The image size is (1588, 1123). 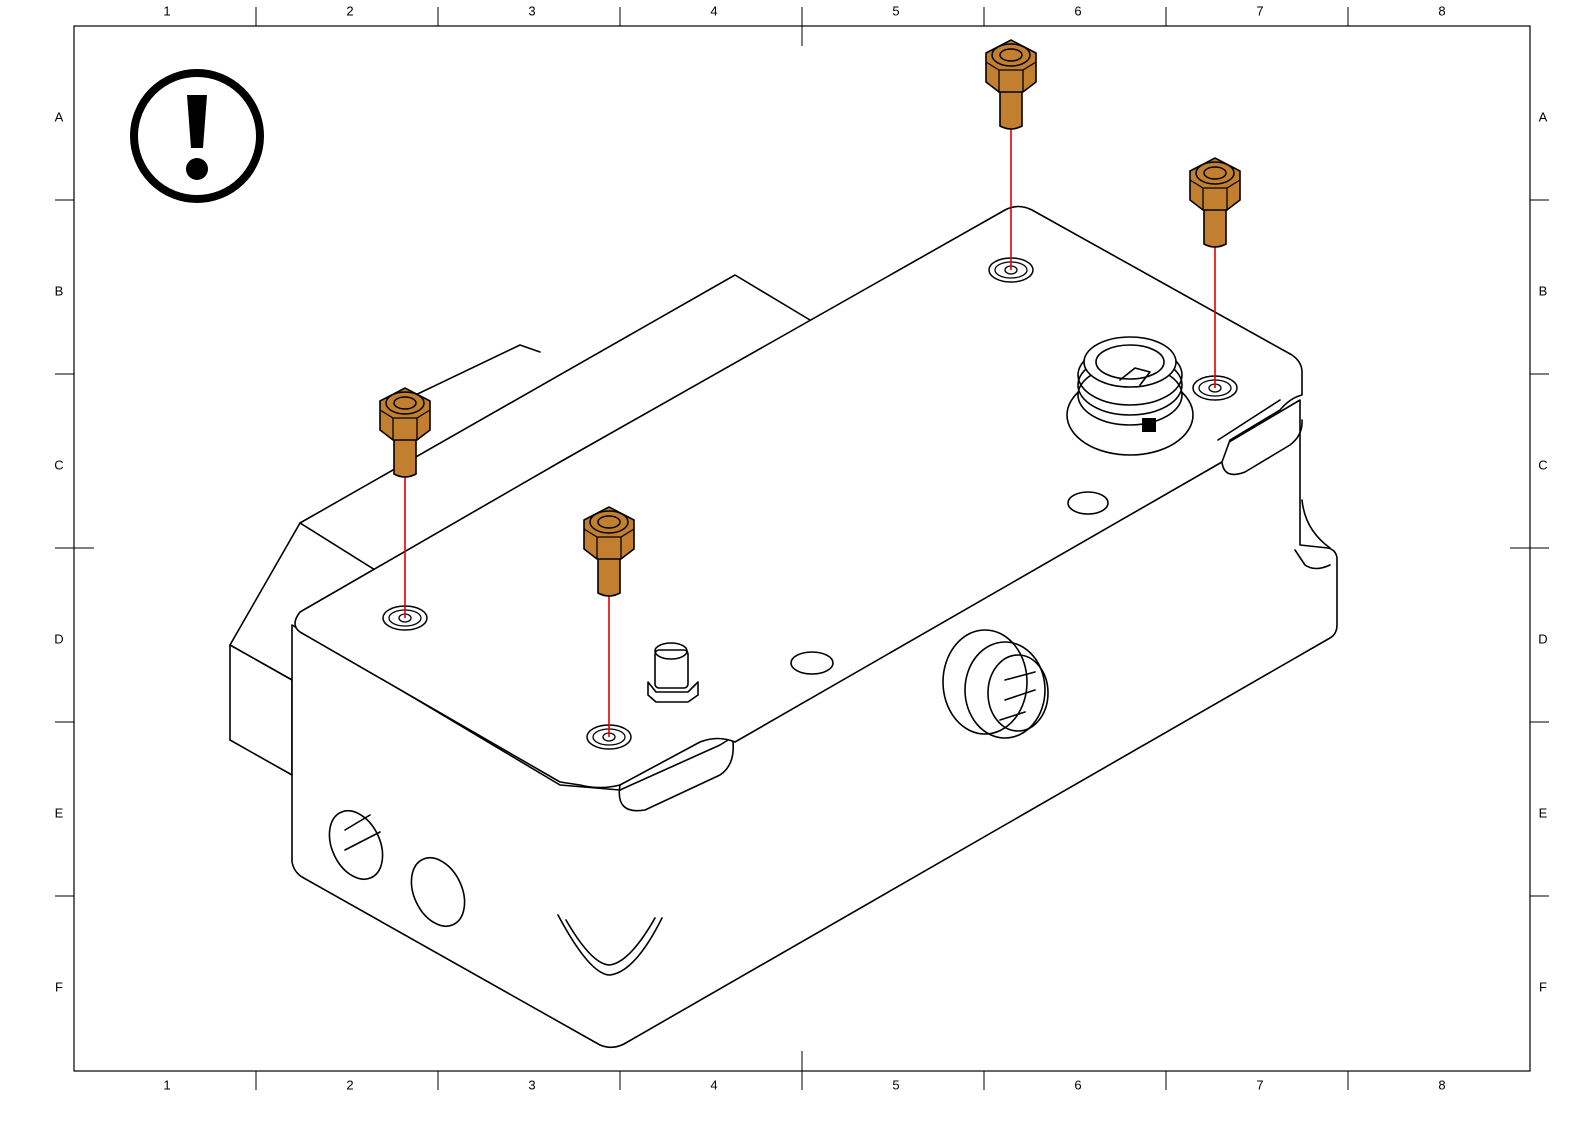 What do you see at coordinates (1215, 279) in the screenshot?
I see `screw-top-right` at bounding box center [1215, 279].